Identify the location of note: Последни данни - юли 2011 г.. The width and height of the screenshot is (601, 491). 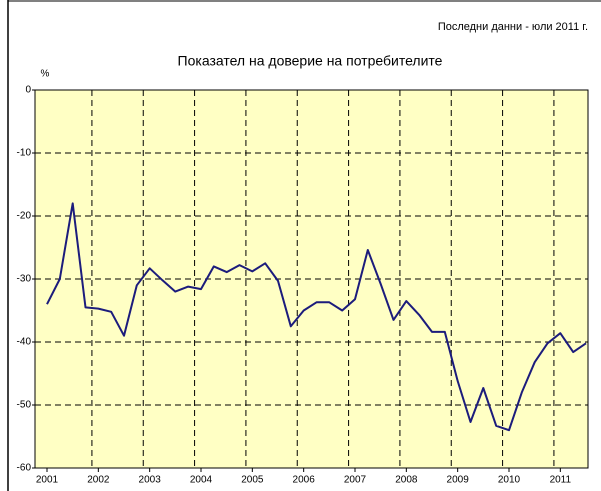
(513, 27).